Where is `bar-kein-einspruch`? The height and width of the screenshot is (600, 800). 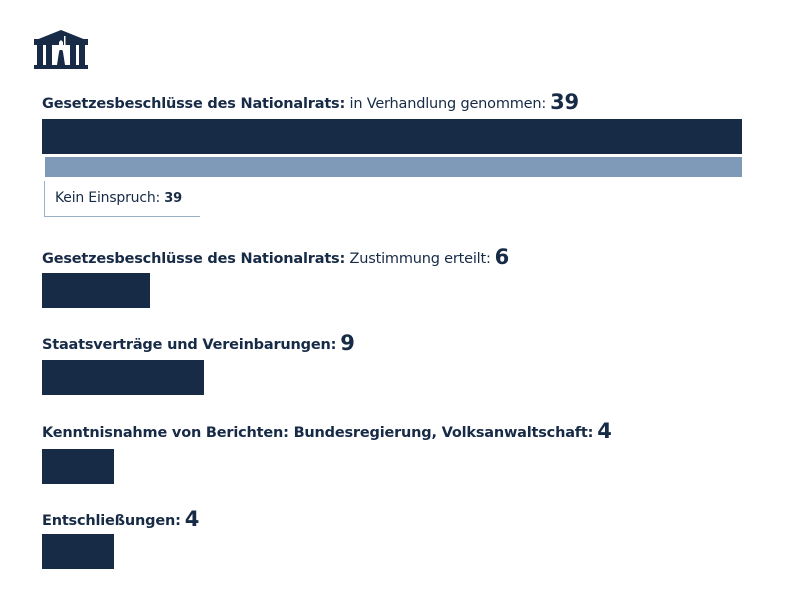 bar-kein-einspruch is located at coordinates (393, 167).